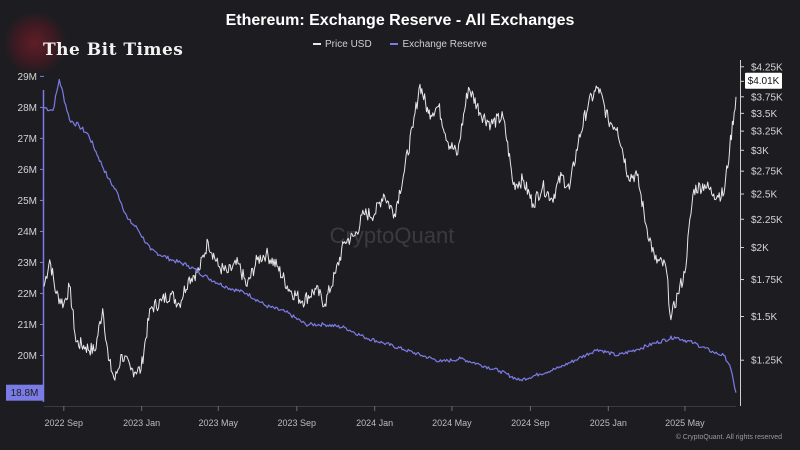 The height and width of the screenshot is (450, 800). What do you see at coordinates (767, 220) in the screenshot?
I see `right-tick-label: $2.25K` at bounding box center [767, 220].